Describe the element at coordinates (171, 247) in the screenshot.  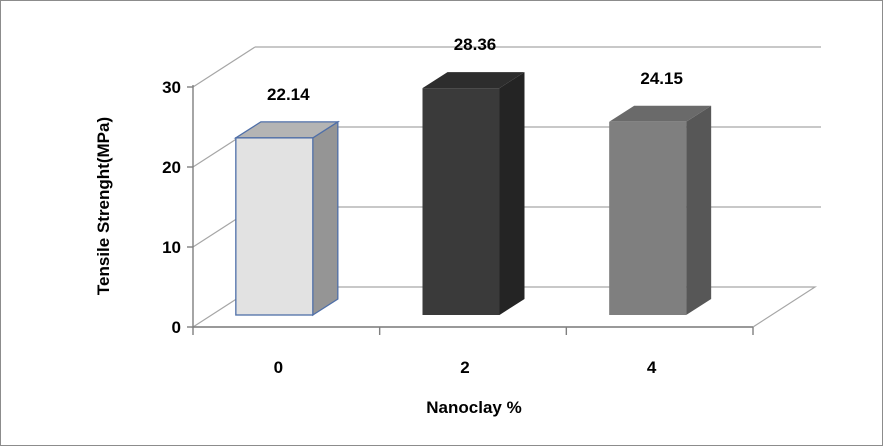
I see `y-tick-label: 10` at that location.